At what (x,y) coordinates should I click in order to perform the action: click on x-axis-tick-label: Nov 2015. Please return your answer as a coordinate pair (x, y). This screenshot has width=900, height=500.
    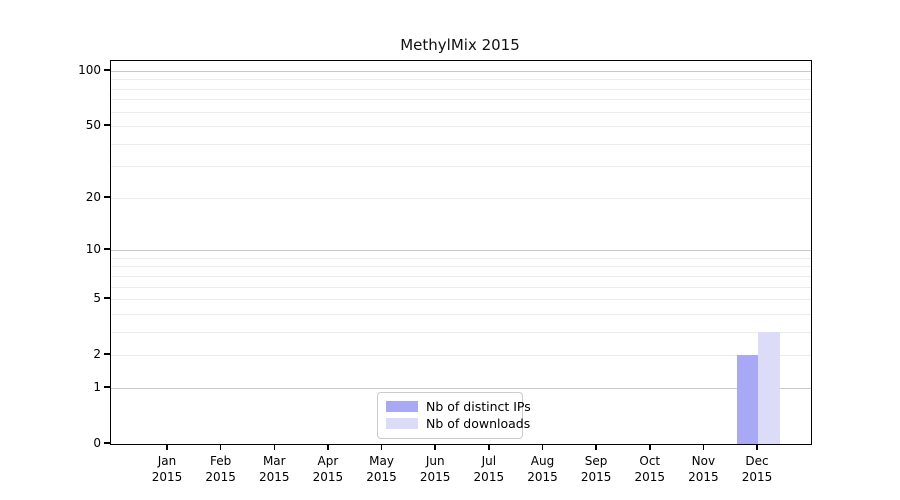
    Looking at the image, I should click on (703, 469).